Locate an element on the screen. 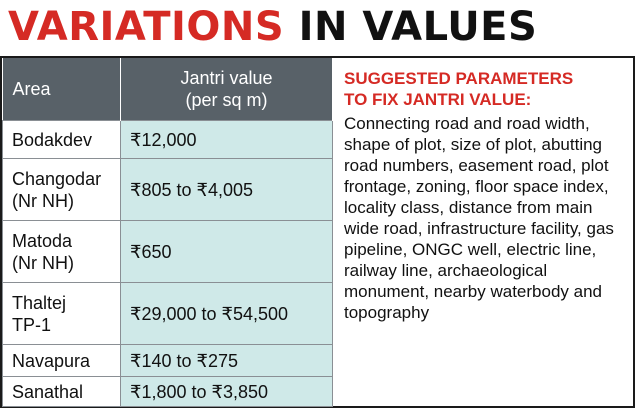 This screenshot has width=635, height=408. table-row: Matoda (Nr NH) ₹650 is located at coordinates (167, 251).